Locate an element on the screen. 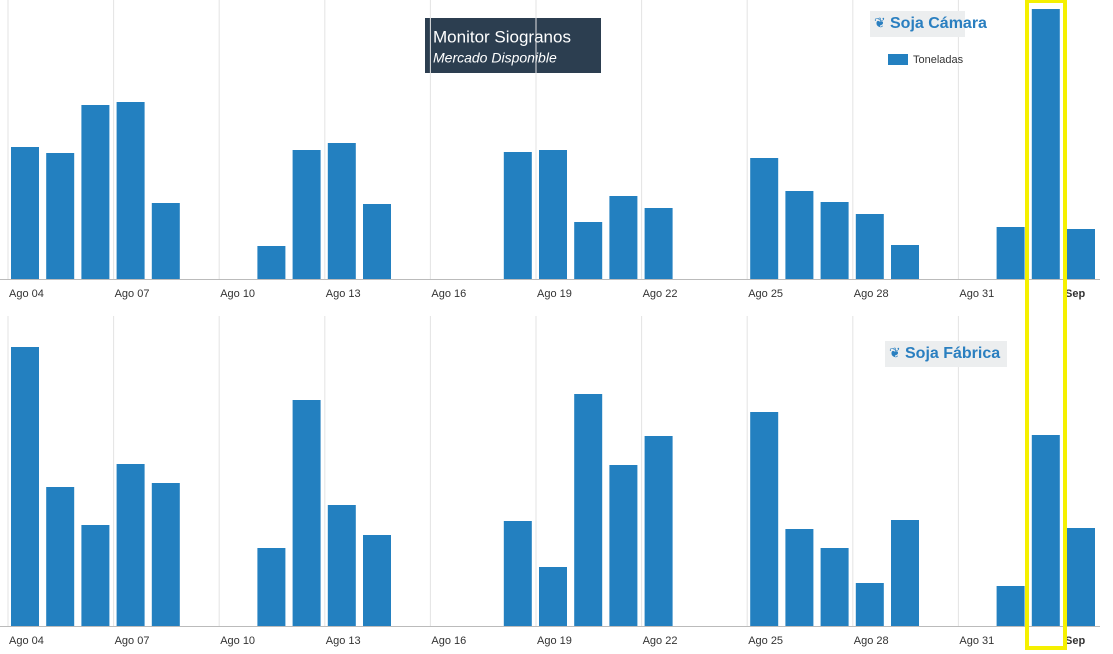 The height and width of the screenshot is (654, 1113). chart-title: Soja Cámara is located at coordinates (938, 23).